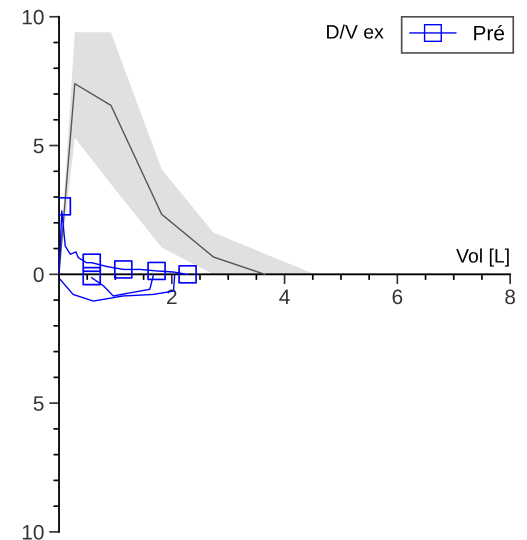 The height and width of the screenshot is (540, 527). What do you see at coordinates (284, 297) in the screenshot?
I see `x-tick-label: 4` at bounding box center [284, 297].